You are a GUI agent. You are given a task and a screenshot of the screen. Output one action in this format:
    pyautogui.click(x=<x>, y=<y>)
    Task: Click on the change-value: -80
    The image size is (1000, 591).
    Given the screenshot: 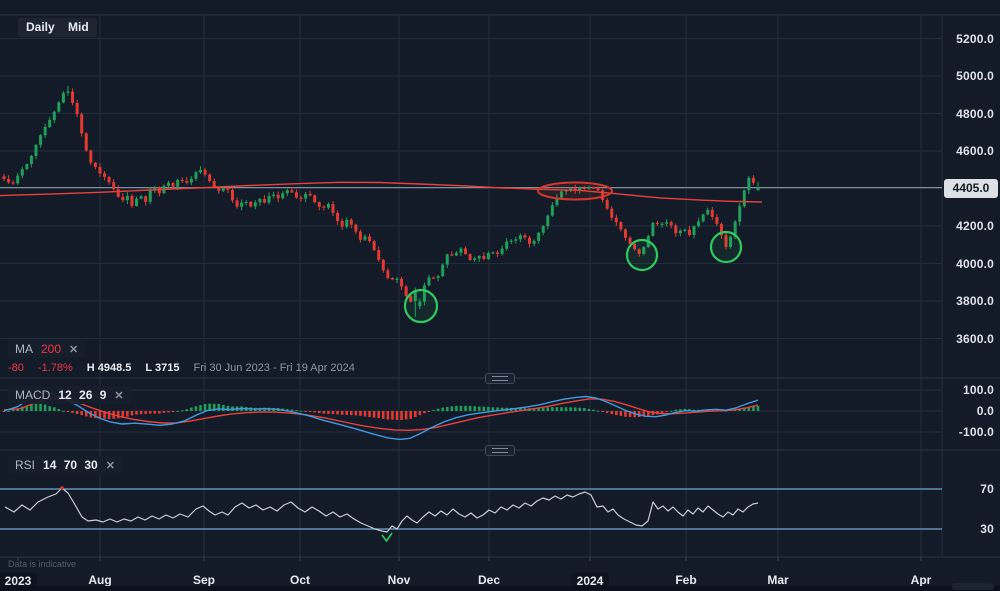 What is the action you would take?
    pyautogui.click(x=16, y=368)
    